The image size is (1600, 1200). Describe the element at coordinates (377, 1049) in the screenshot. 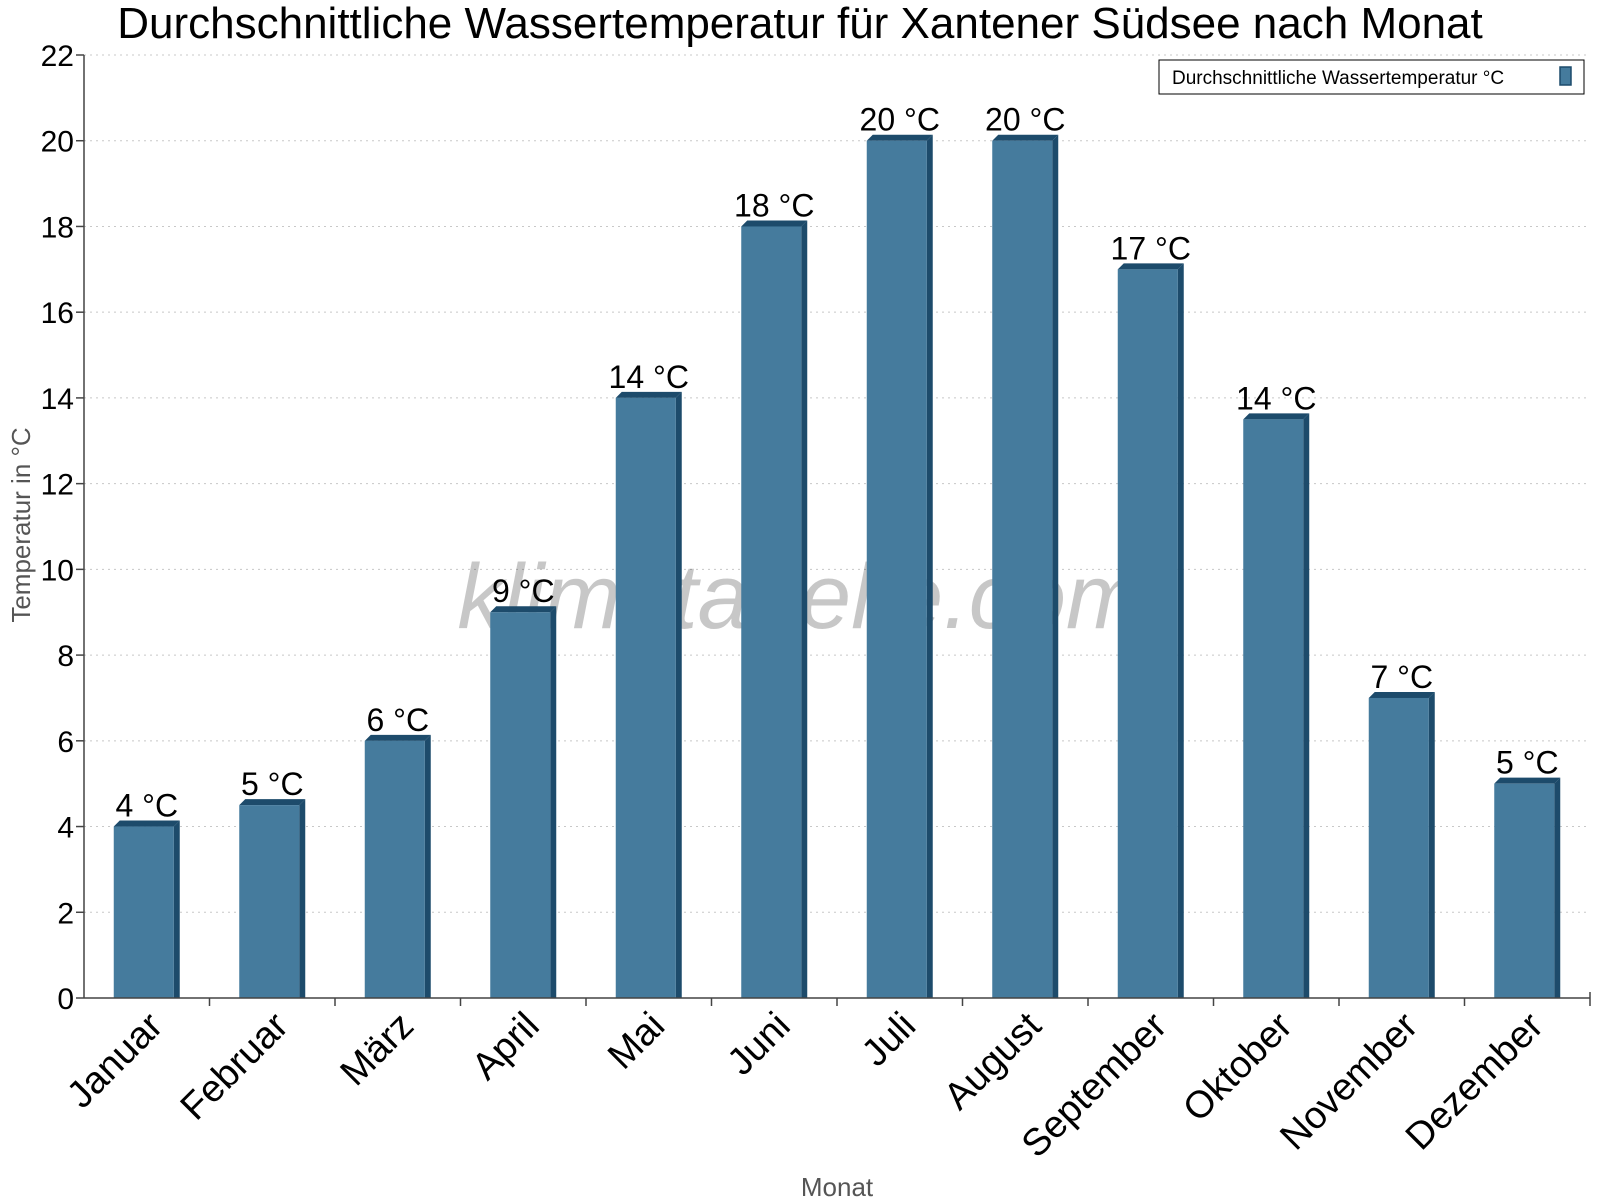

I see `x-tick-label: März` at that location.